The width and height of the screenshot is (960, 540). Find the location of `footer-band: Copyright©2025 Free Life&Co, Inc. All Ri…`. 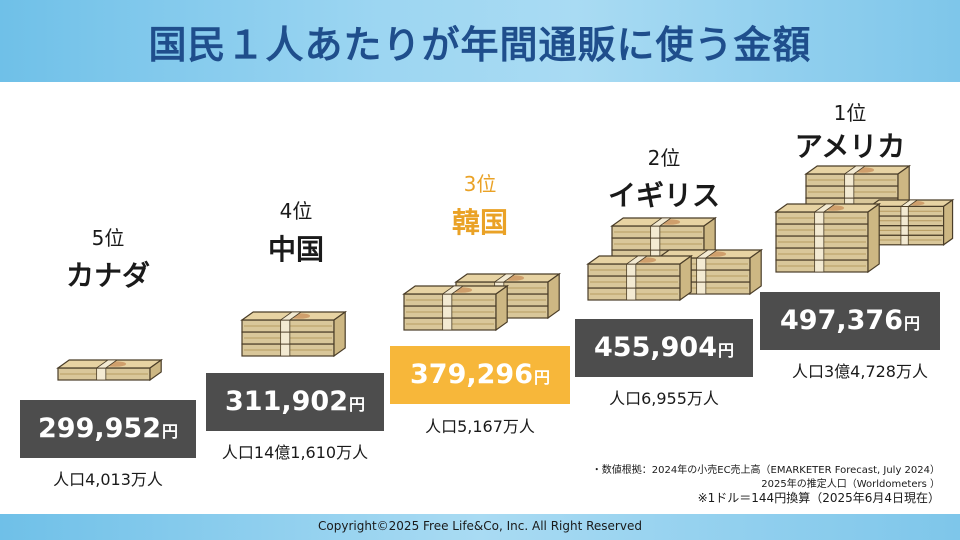

footer-band: Copyright©2025 Free Life&Co, Inc. All Ri… is located at coordinates (480, 527).